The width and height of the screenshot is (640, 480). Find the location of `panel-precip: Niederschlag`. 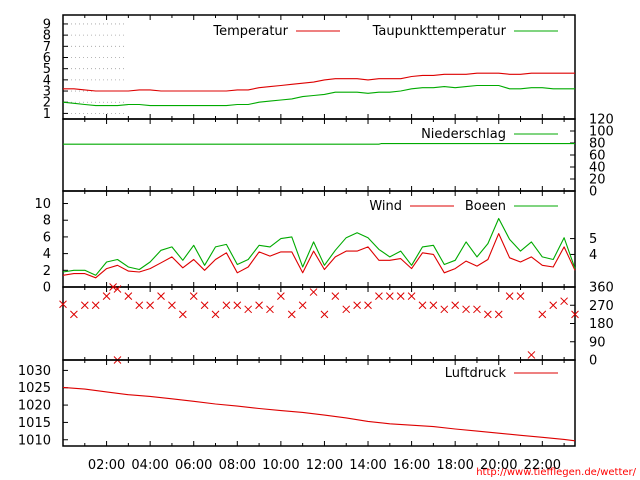

panel-precip: Niederschlag is located at coordinates (489, 134).